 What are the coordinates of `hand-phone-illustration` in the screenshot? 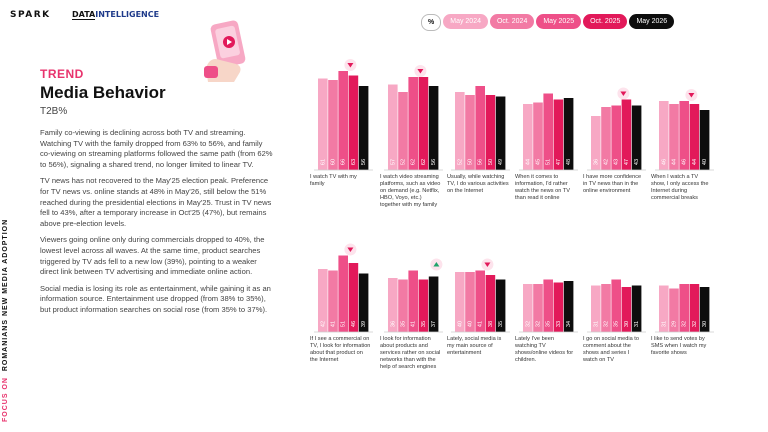 It's located at (225, 51).